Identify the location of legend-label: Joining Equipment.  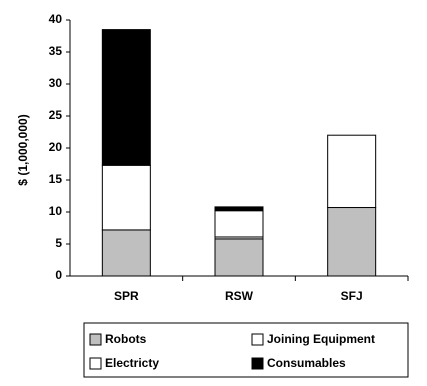
(321, 339).